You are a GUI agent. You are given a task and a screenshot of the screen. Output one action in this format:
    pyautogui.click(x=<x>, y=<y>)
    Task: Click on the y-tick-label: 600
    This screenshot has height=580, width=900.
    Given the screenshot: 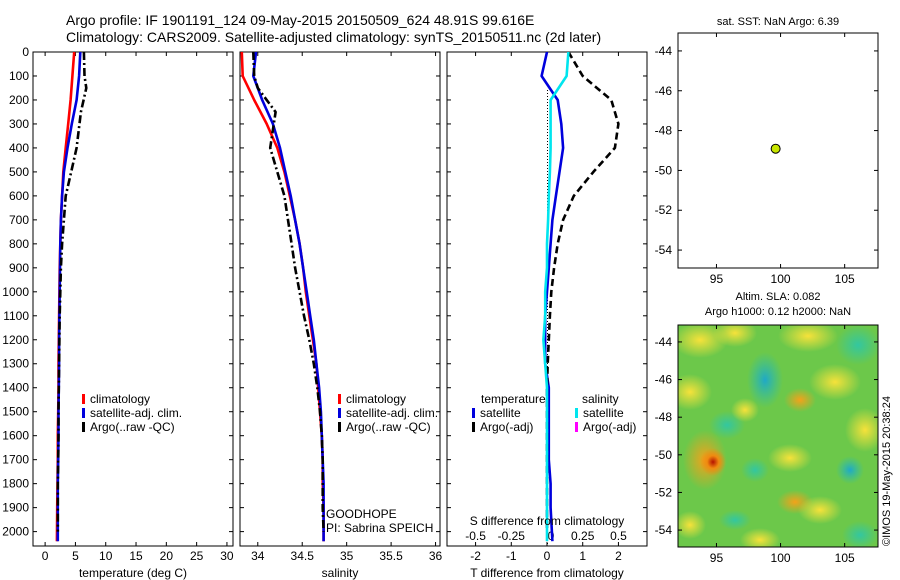 What is the action you would take?
    pyautogui.click(x=19, y=196)
    